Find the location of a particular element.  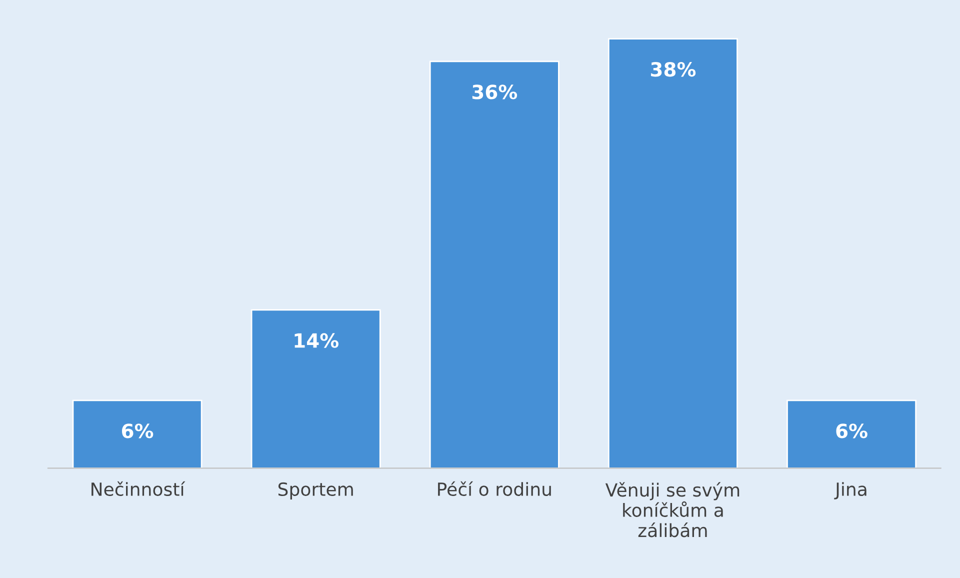

x-tick-label: Nečinností is located at coordinates (139, 488).